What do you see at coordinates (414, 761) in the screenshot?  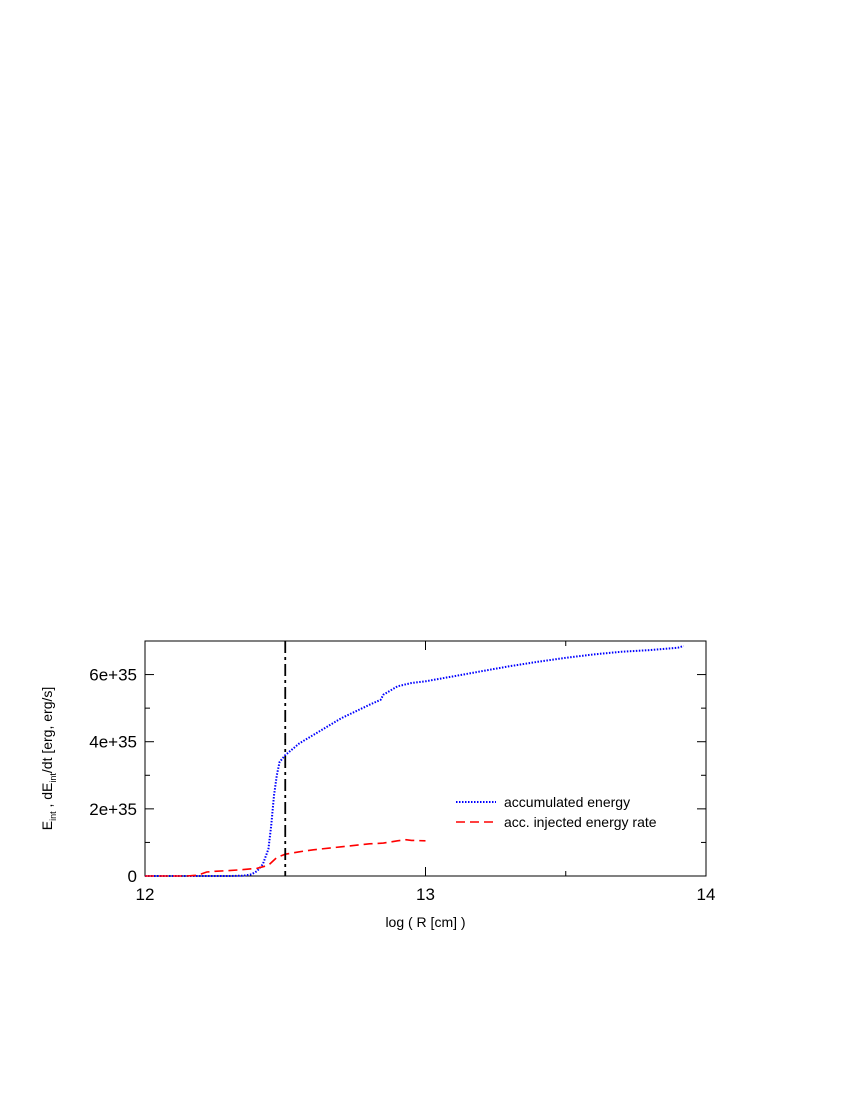 I see `series-line-accumulated-energy` at bounding box center [414, 761].